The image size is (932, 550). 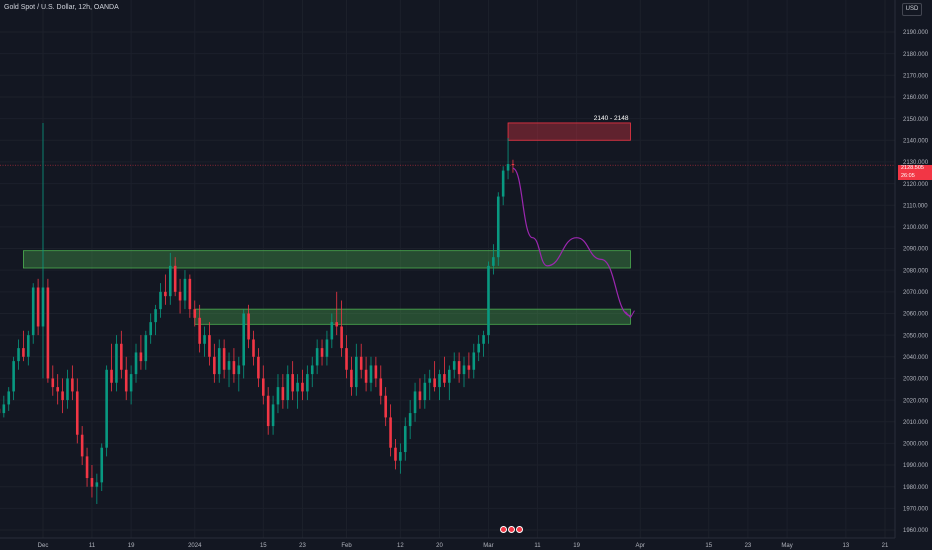 I want to click on event-markers, so click(x=511, y=529).